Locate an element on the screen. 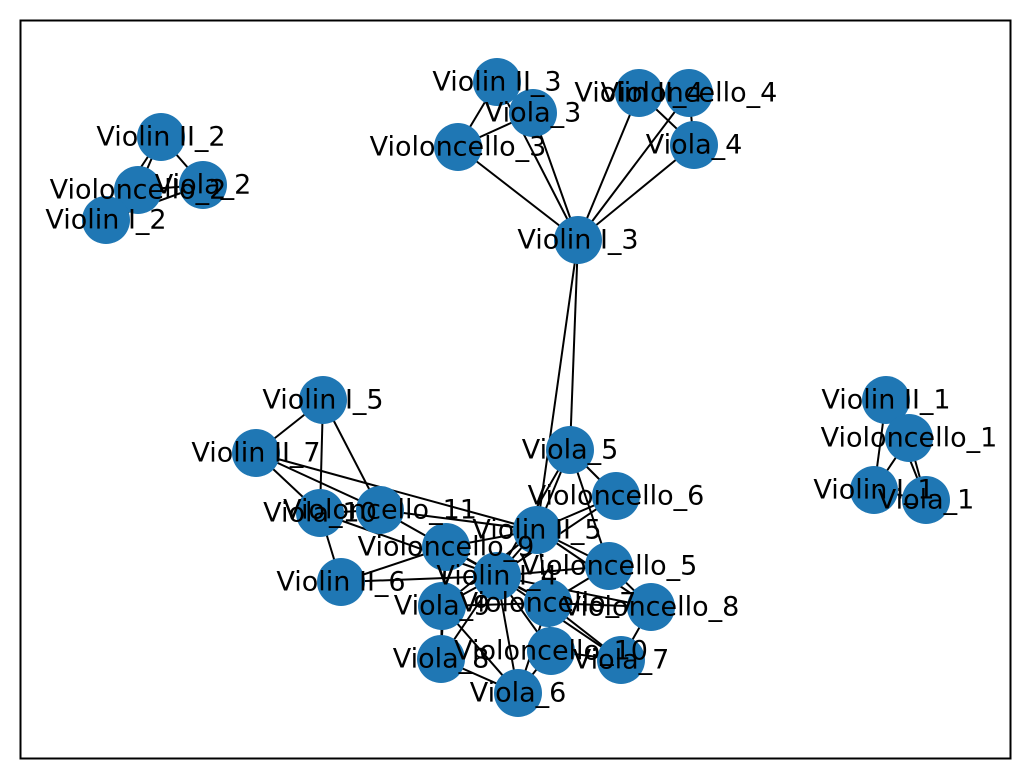  node-label-violin-i-3: Violin I_3 is located at coordinates (577, 240).